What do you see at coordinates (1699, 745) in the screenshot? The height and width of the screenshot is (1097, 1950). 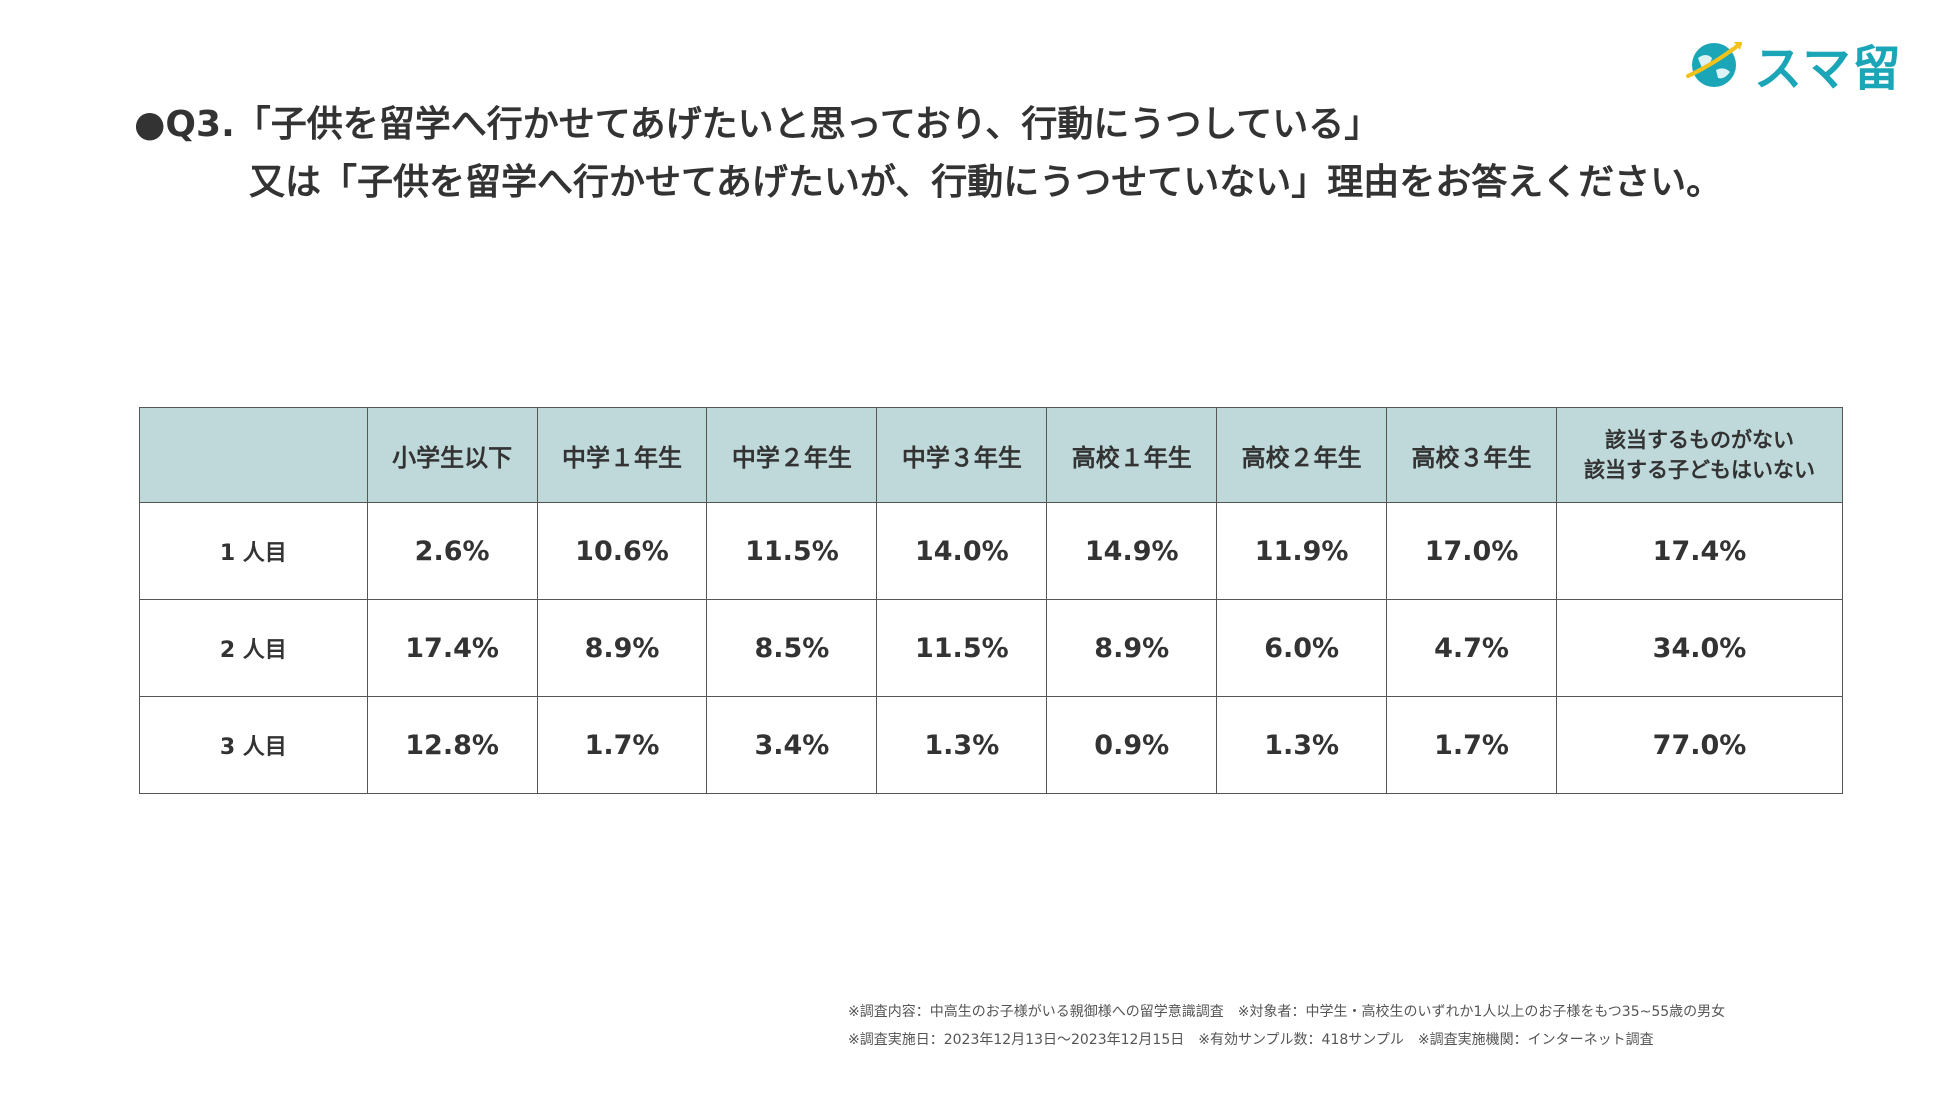 I see `table-cell: 77.0%` at bounding box center [1699, 745].